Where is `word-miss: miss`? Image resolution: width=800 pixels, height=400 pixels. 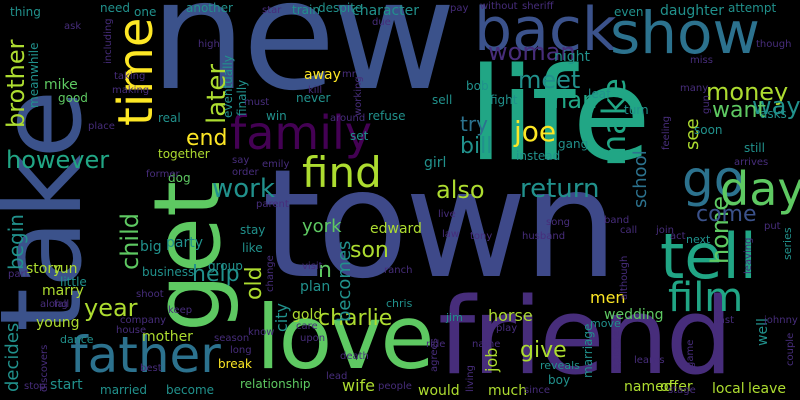 word-miss: miss is located at coordinates (701, 60).